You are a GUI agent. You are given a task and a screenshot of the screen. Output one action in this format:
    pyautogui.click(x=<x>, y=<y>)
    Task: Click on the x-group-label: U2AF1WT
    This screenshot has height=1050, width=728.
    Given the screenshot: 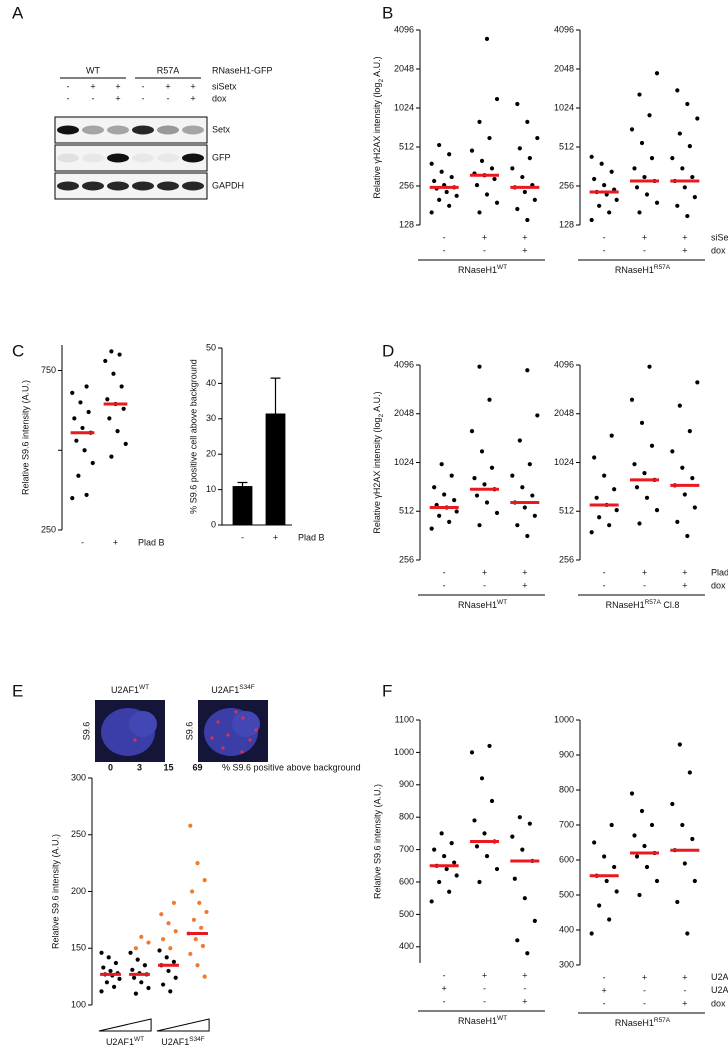 What is the action you would take?
    pyautogui.click(x=125, y=1041)
    